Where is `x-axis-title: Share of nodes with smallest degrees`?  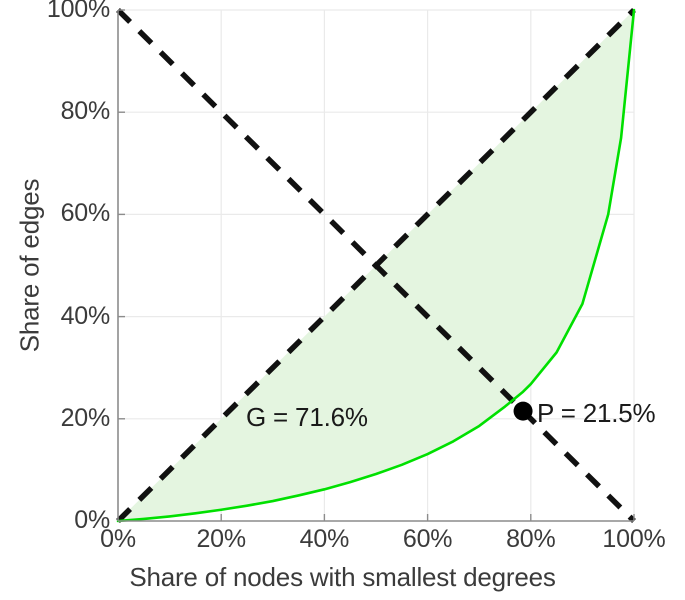
x-axis-title: Share of nodes with smallest degrees is located at coordinates (342, 577).